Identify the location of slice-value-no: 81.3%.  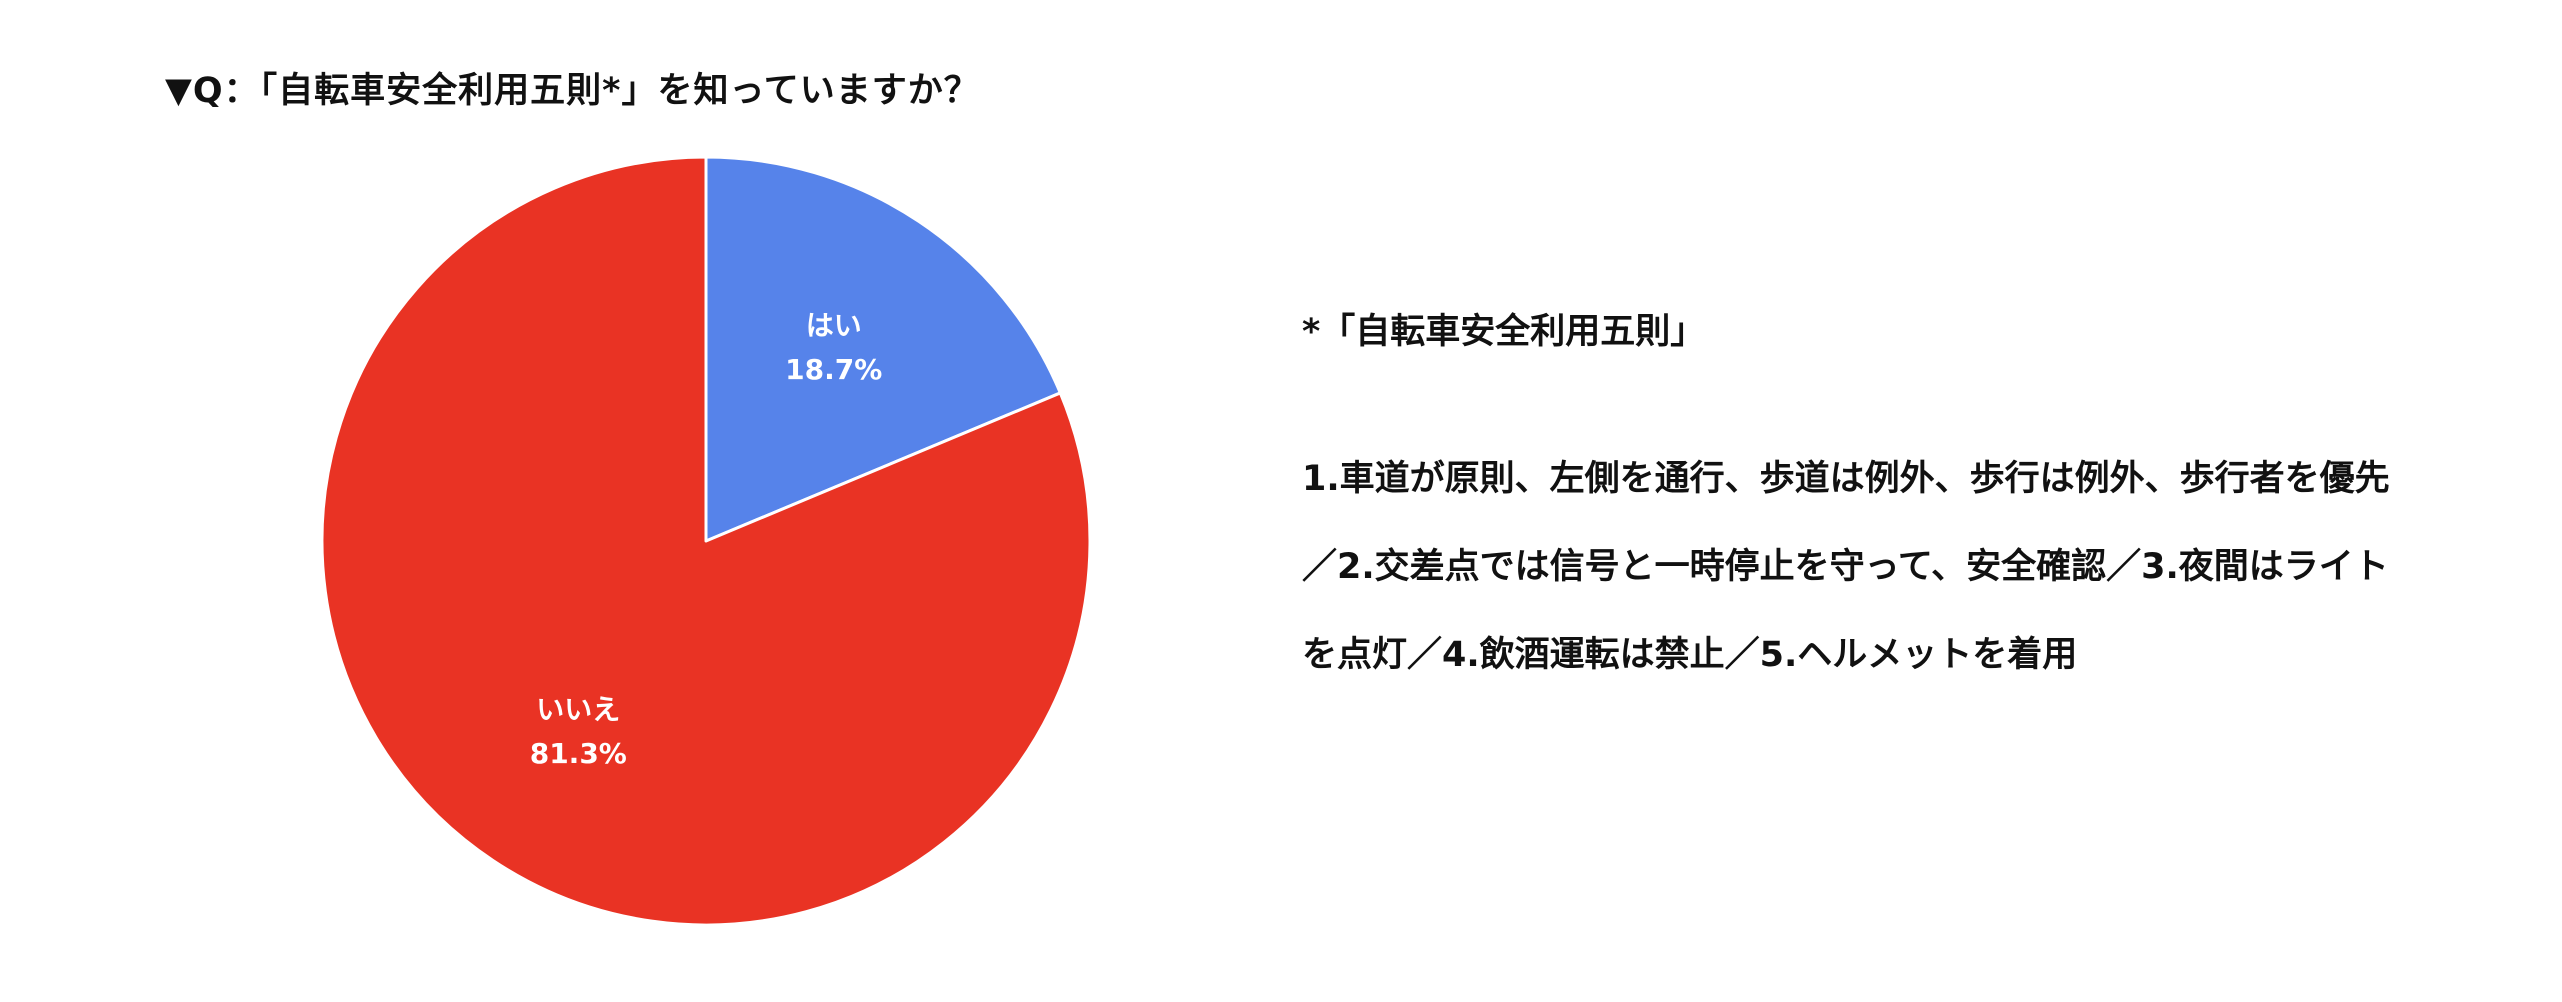
(578, 753).